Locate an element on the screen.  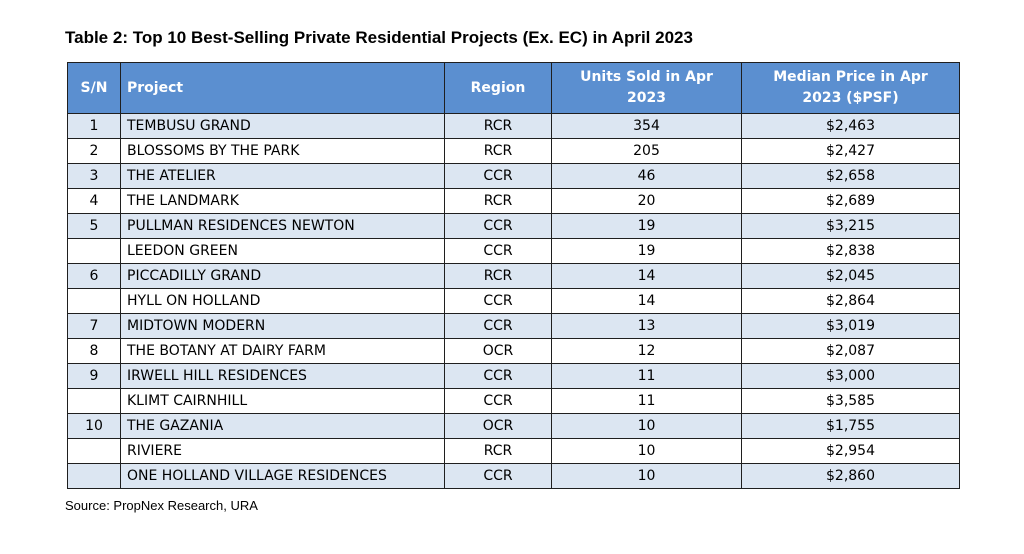
cell-sn: 7 is located at coordinates (94, 326).